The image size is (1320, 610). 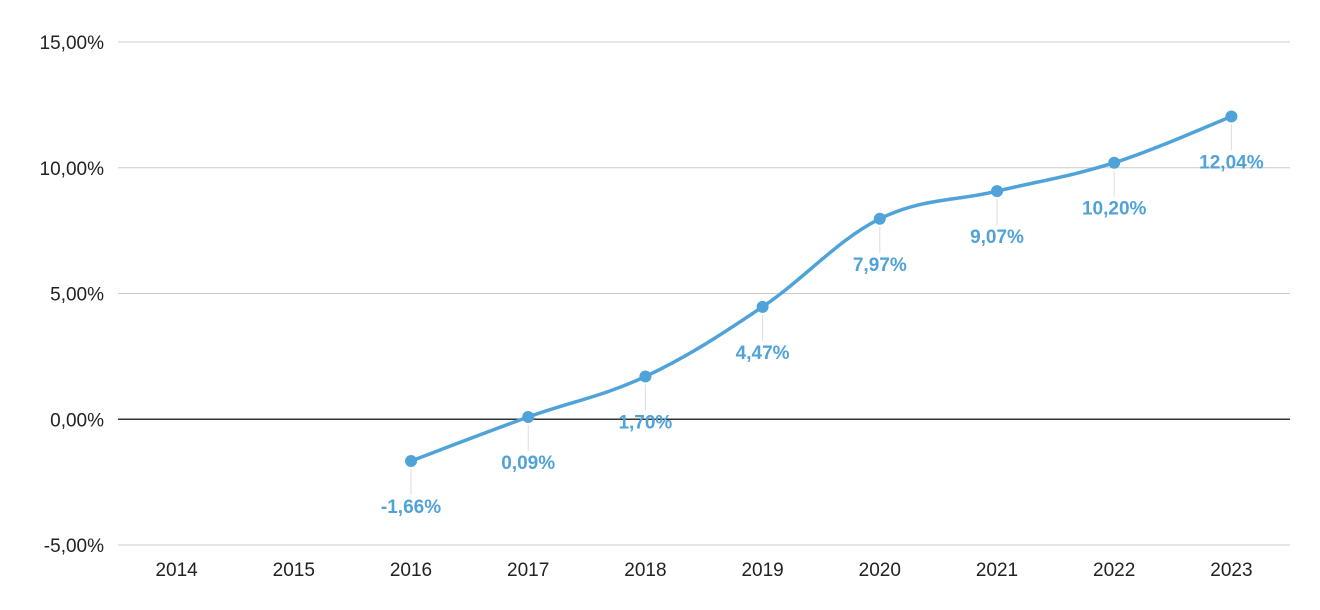 I want to click on x-tick-label: 2017, so click(x=528, y=570).